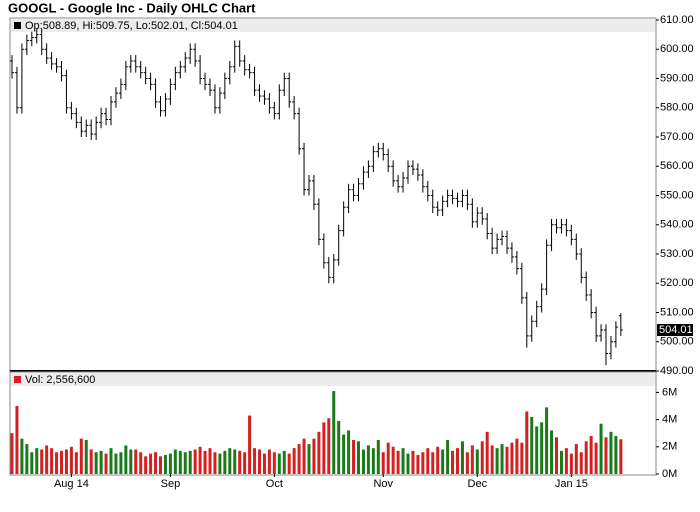 The image size is (700, 512). Describe the element at coordinates (333, 379) in the screenshot. I see `volume-legend-band` at that location.